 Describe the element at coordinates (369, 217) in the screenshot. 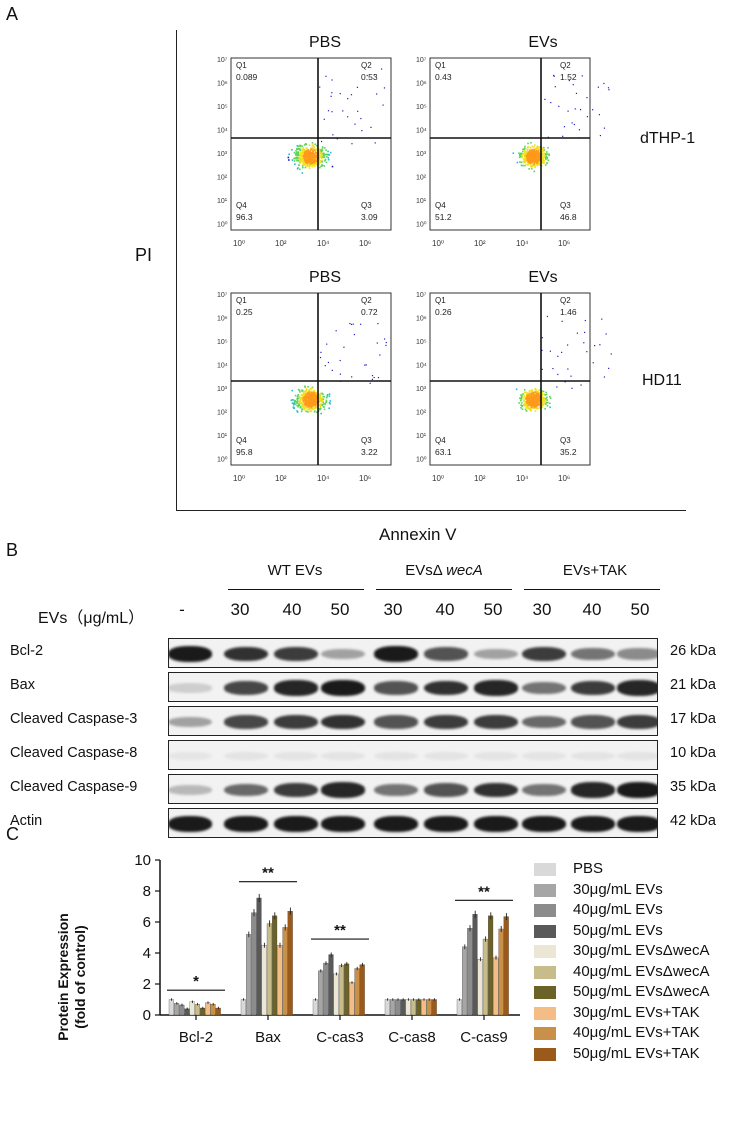

I see `quadrant-value: 3.09` at that location.